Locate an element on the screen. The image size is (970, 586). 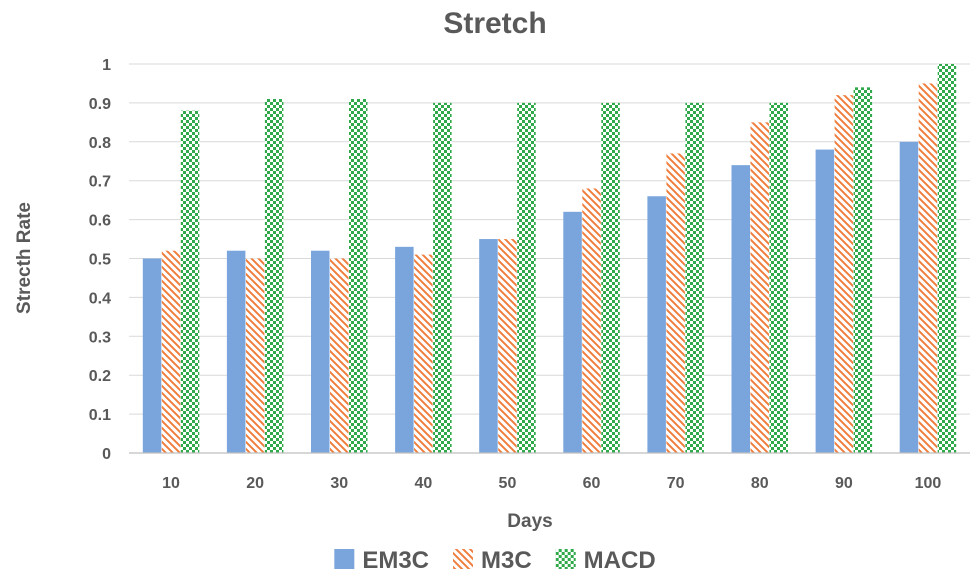
x-tick-label-100: 100 is located at coordinates (928, 483).